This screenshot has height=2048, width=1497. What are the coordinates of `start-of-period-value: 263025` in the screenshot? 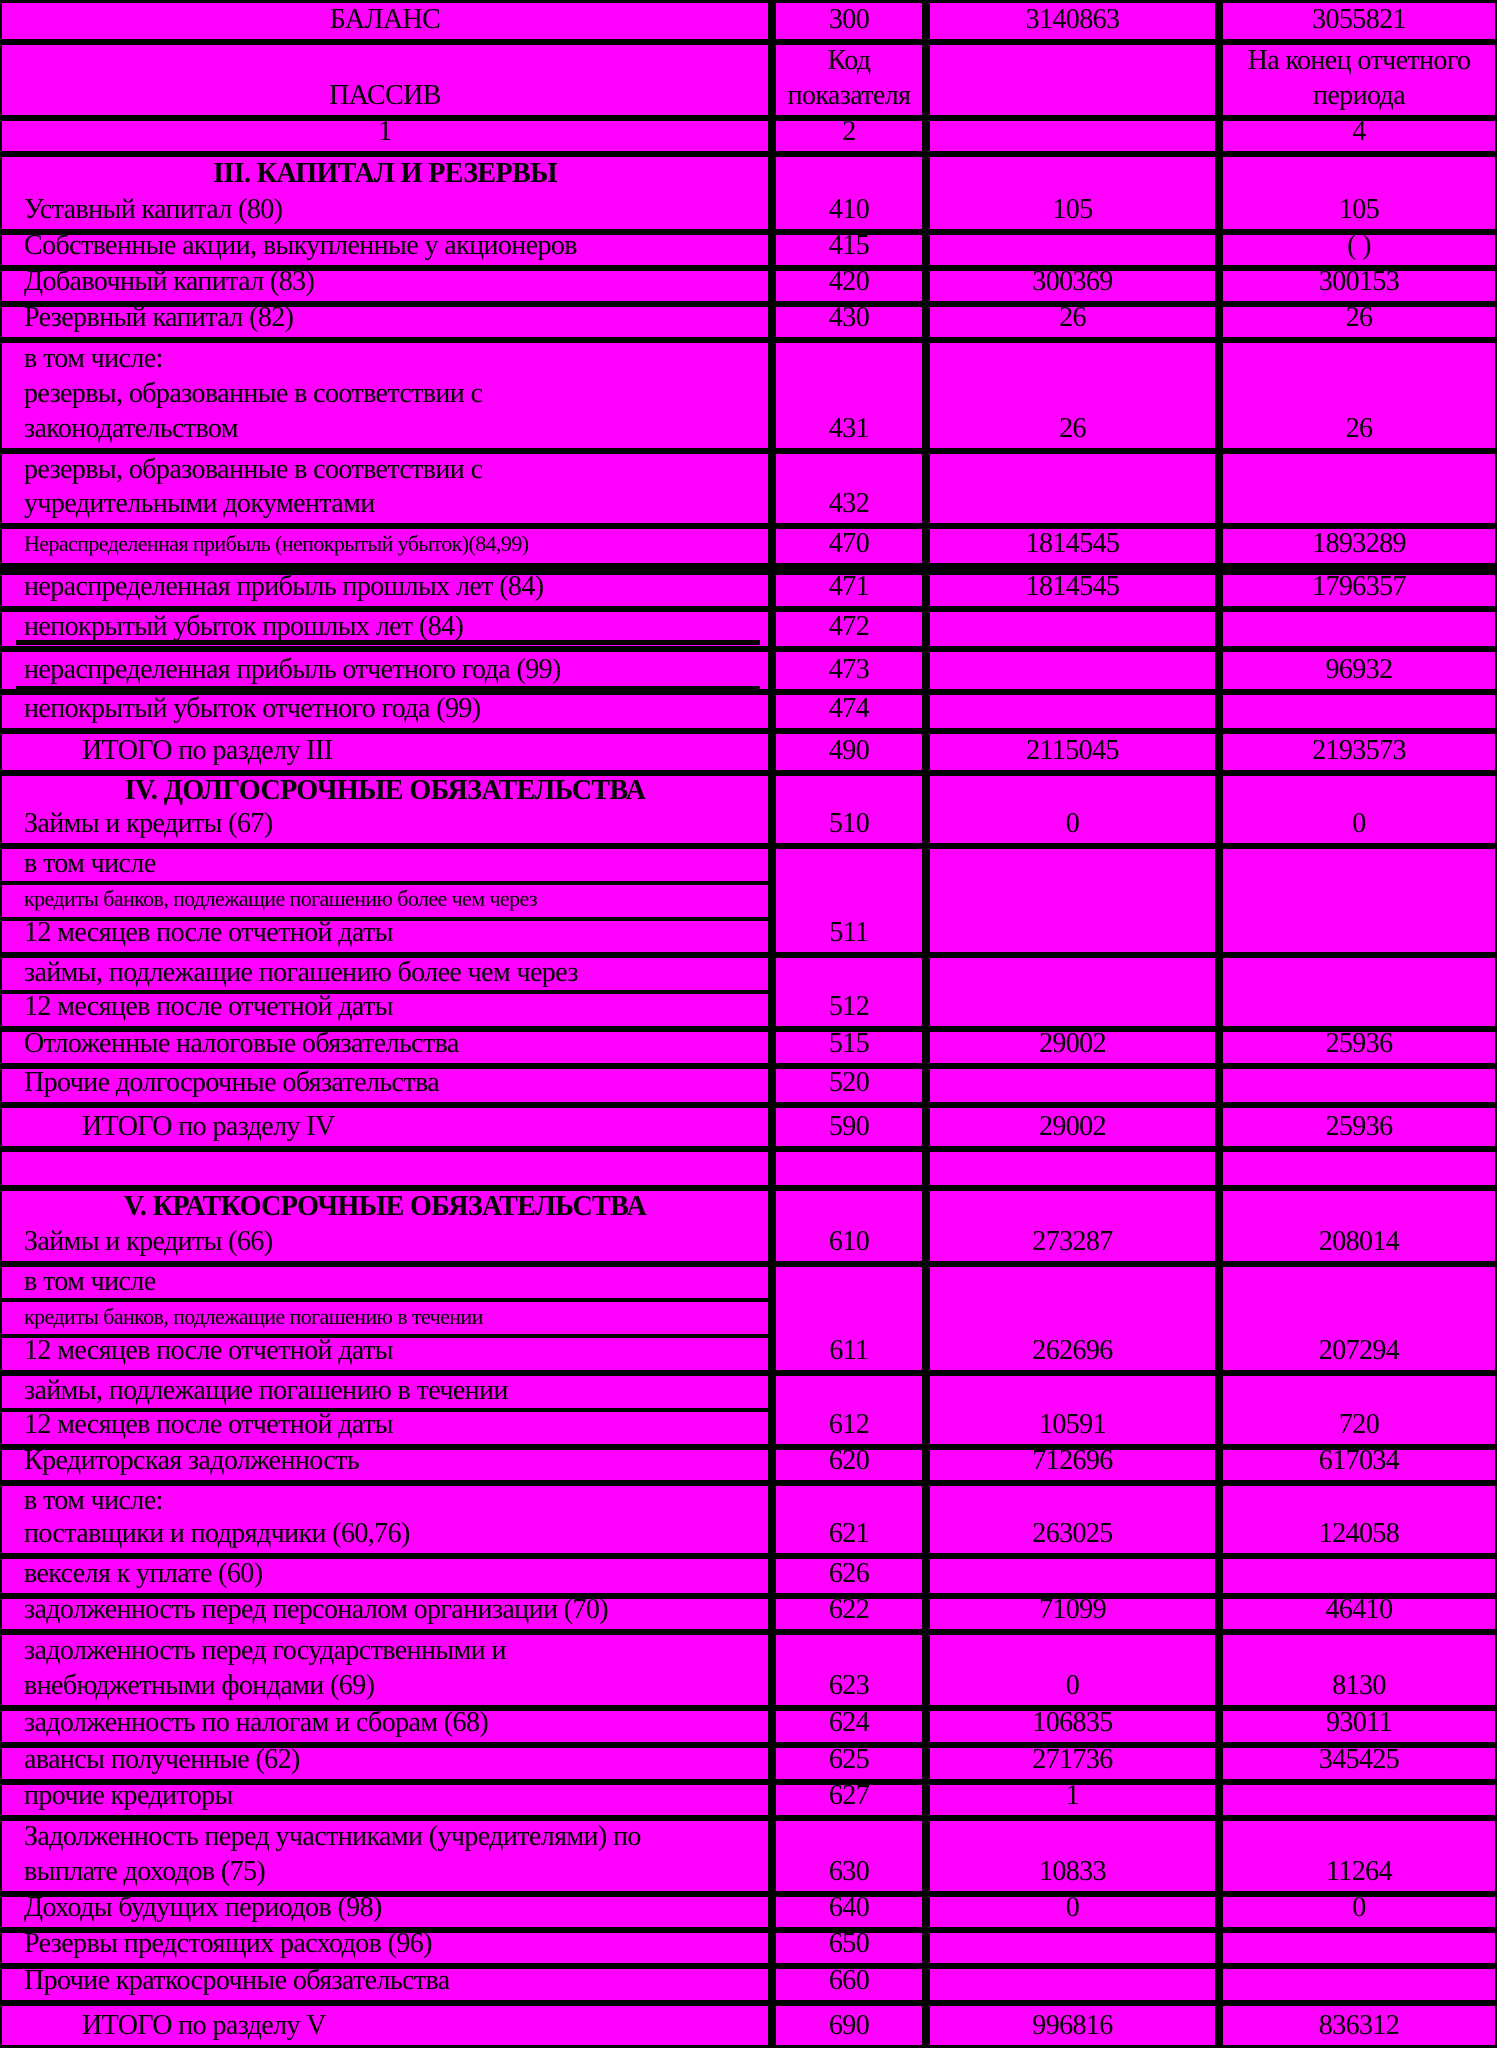 It's located at (1072, 1533).